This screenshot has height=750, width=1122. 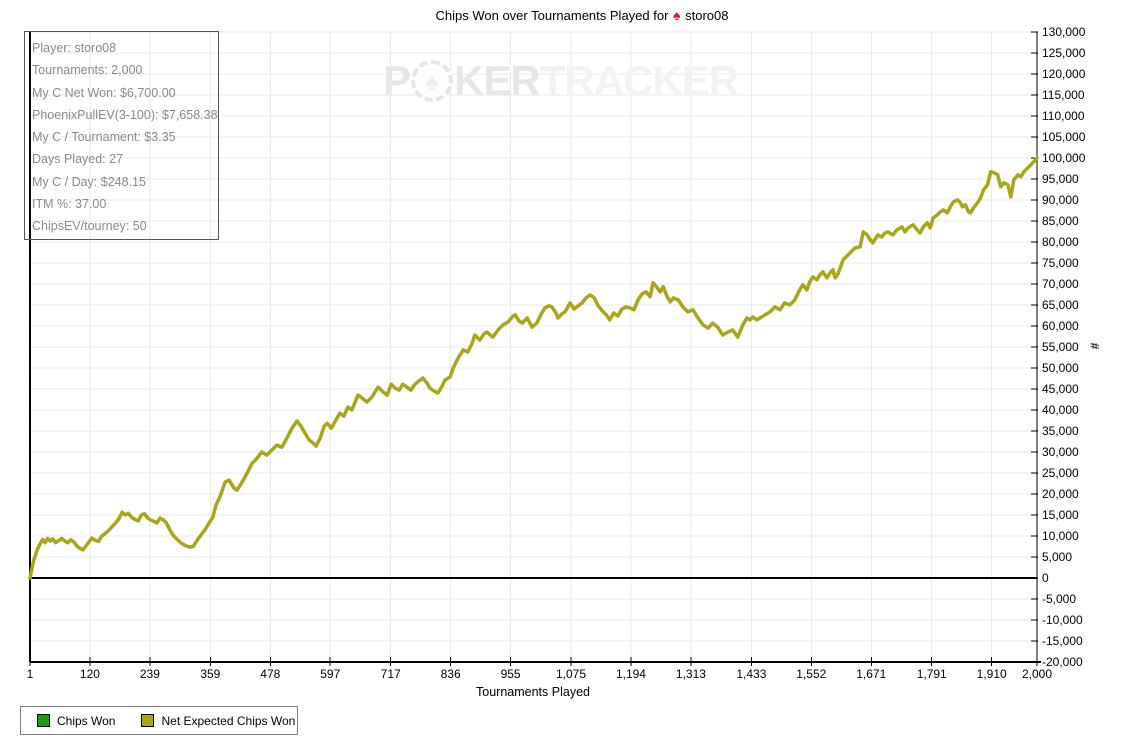 What do you see at coordinates (149, 674) in the screenshot?
I see `x-tick-label: 239` at bounding box center [149, 674].